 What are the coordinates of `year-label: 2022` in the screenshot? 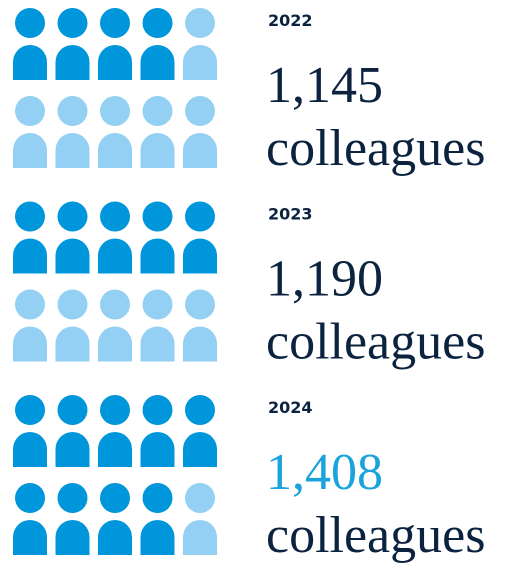 It's located at (290, 20).